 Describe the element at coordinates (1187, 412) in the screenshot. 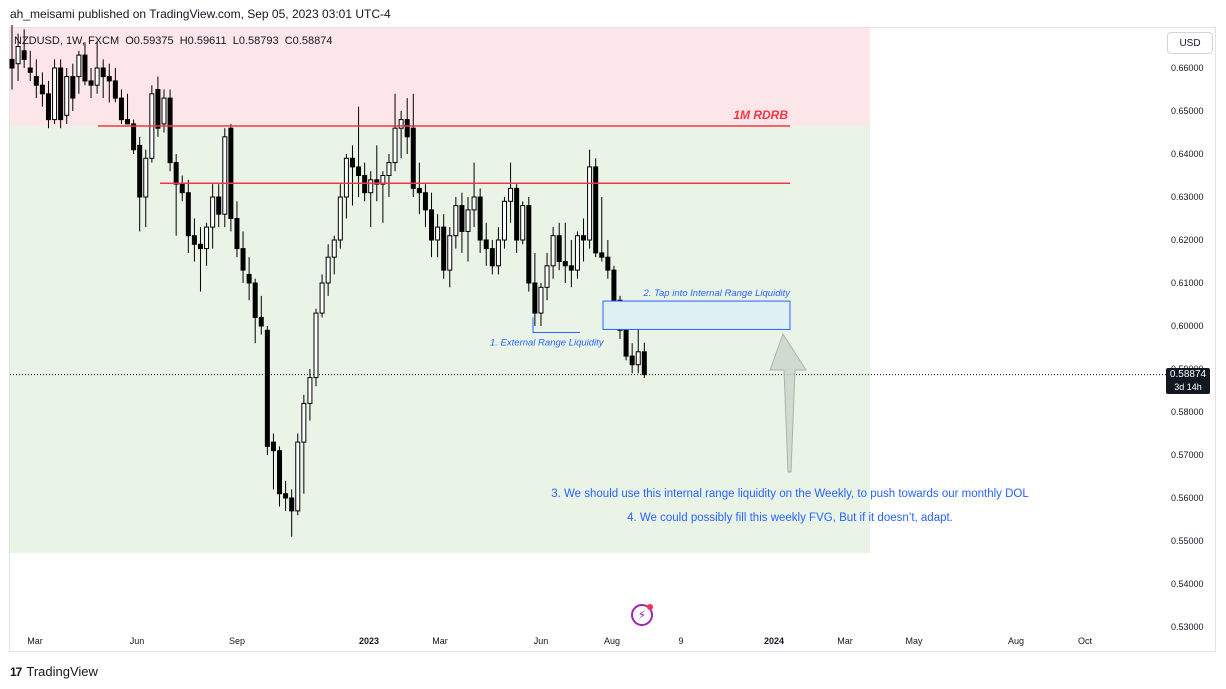

I see `y-tick-label: 0.58000` at that location.